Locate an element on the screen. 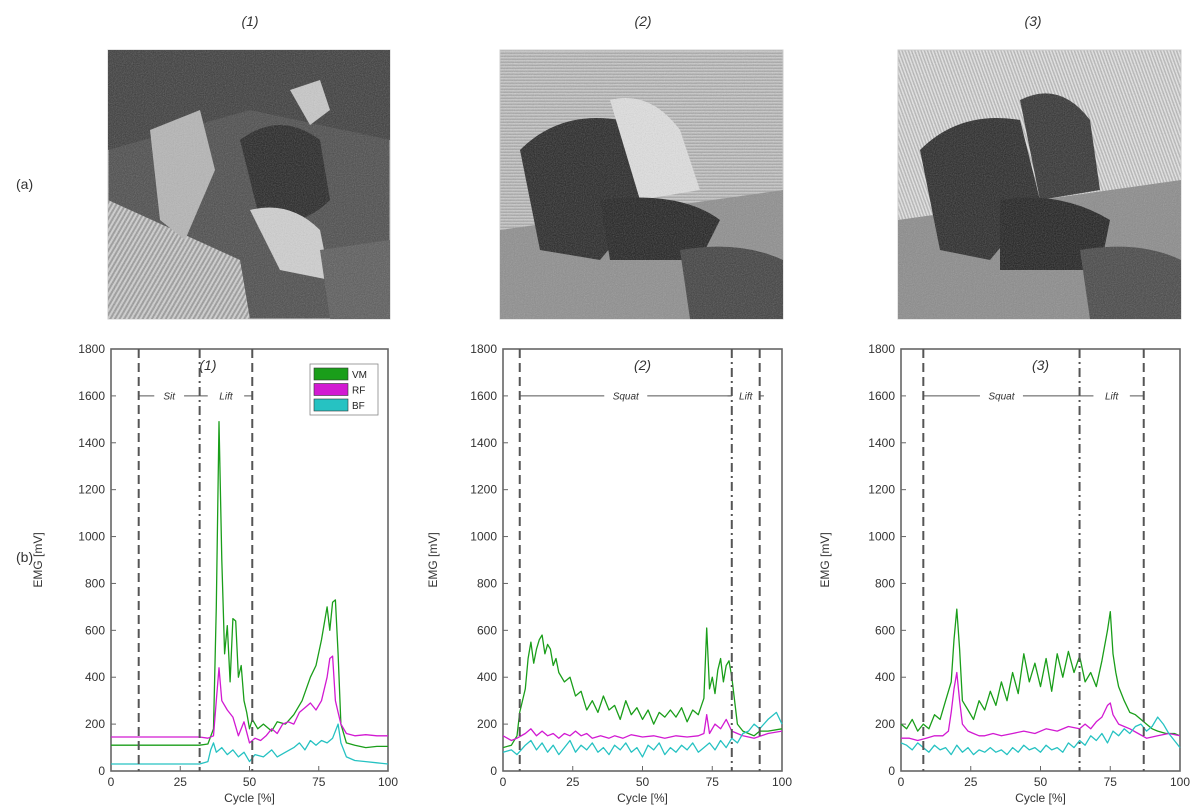 This screenshot has width=1195, height=808. row-label-a: (a) is located at coordinates (24, 184).